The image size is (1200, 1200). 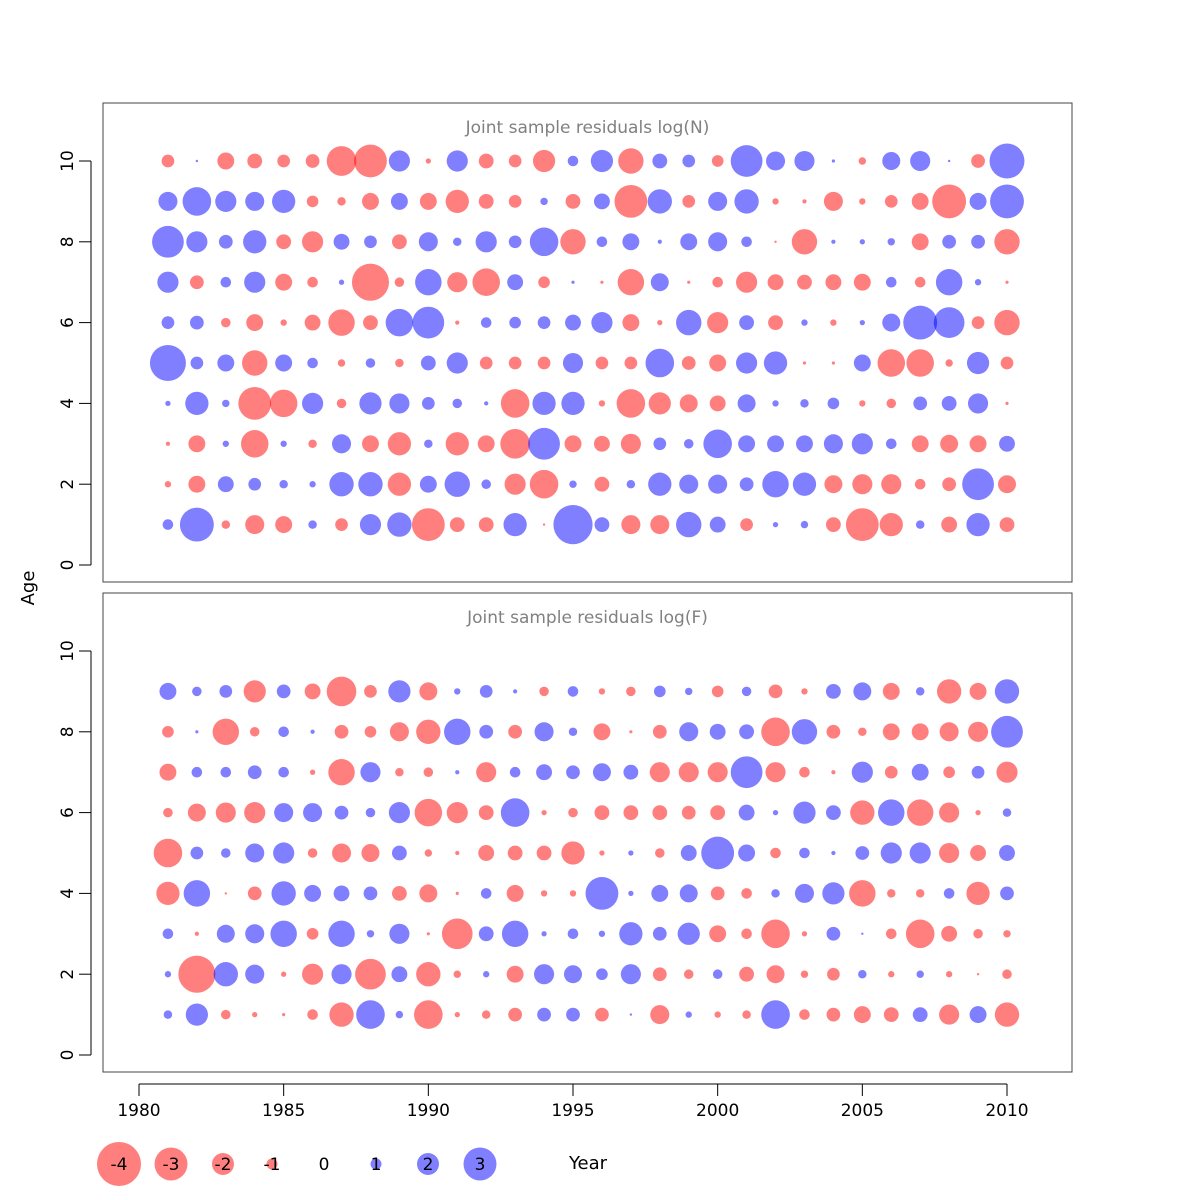 What do you see at coordinates (862, 1111) in the screenshot?
I see `x-tick-label: 2005` at bounding box center [862, 1111].